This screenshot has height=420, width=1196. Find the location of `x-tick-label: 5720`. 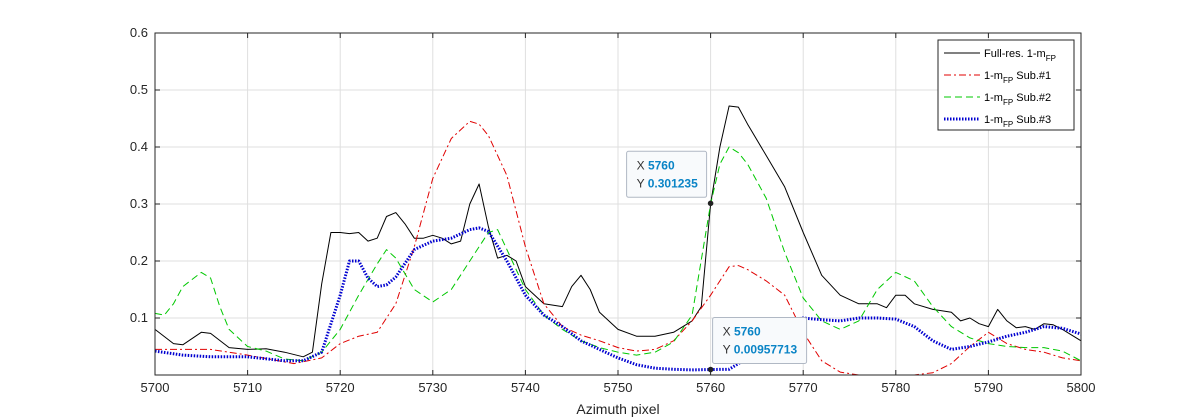

x-tick-label: 5720 is located at coordinates (340, 387).